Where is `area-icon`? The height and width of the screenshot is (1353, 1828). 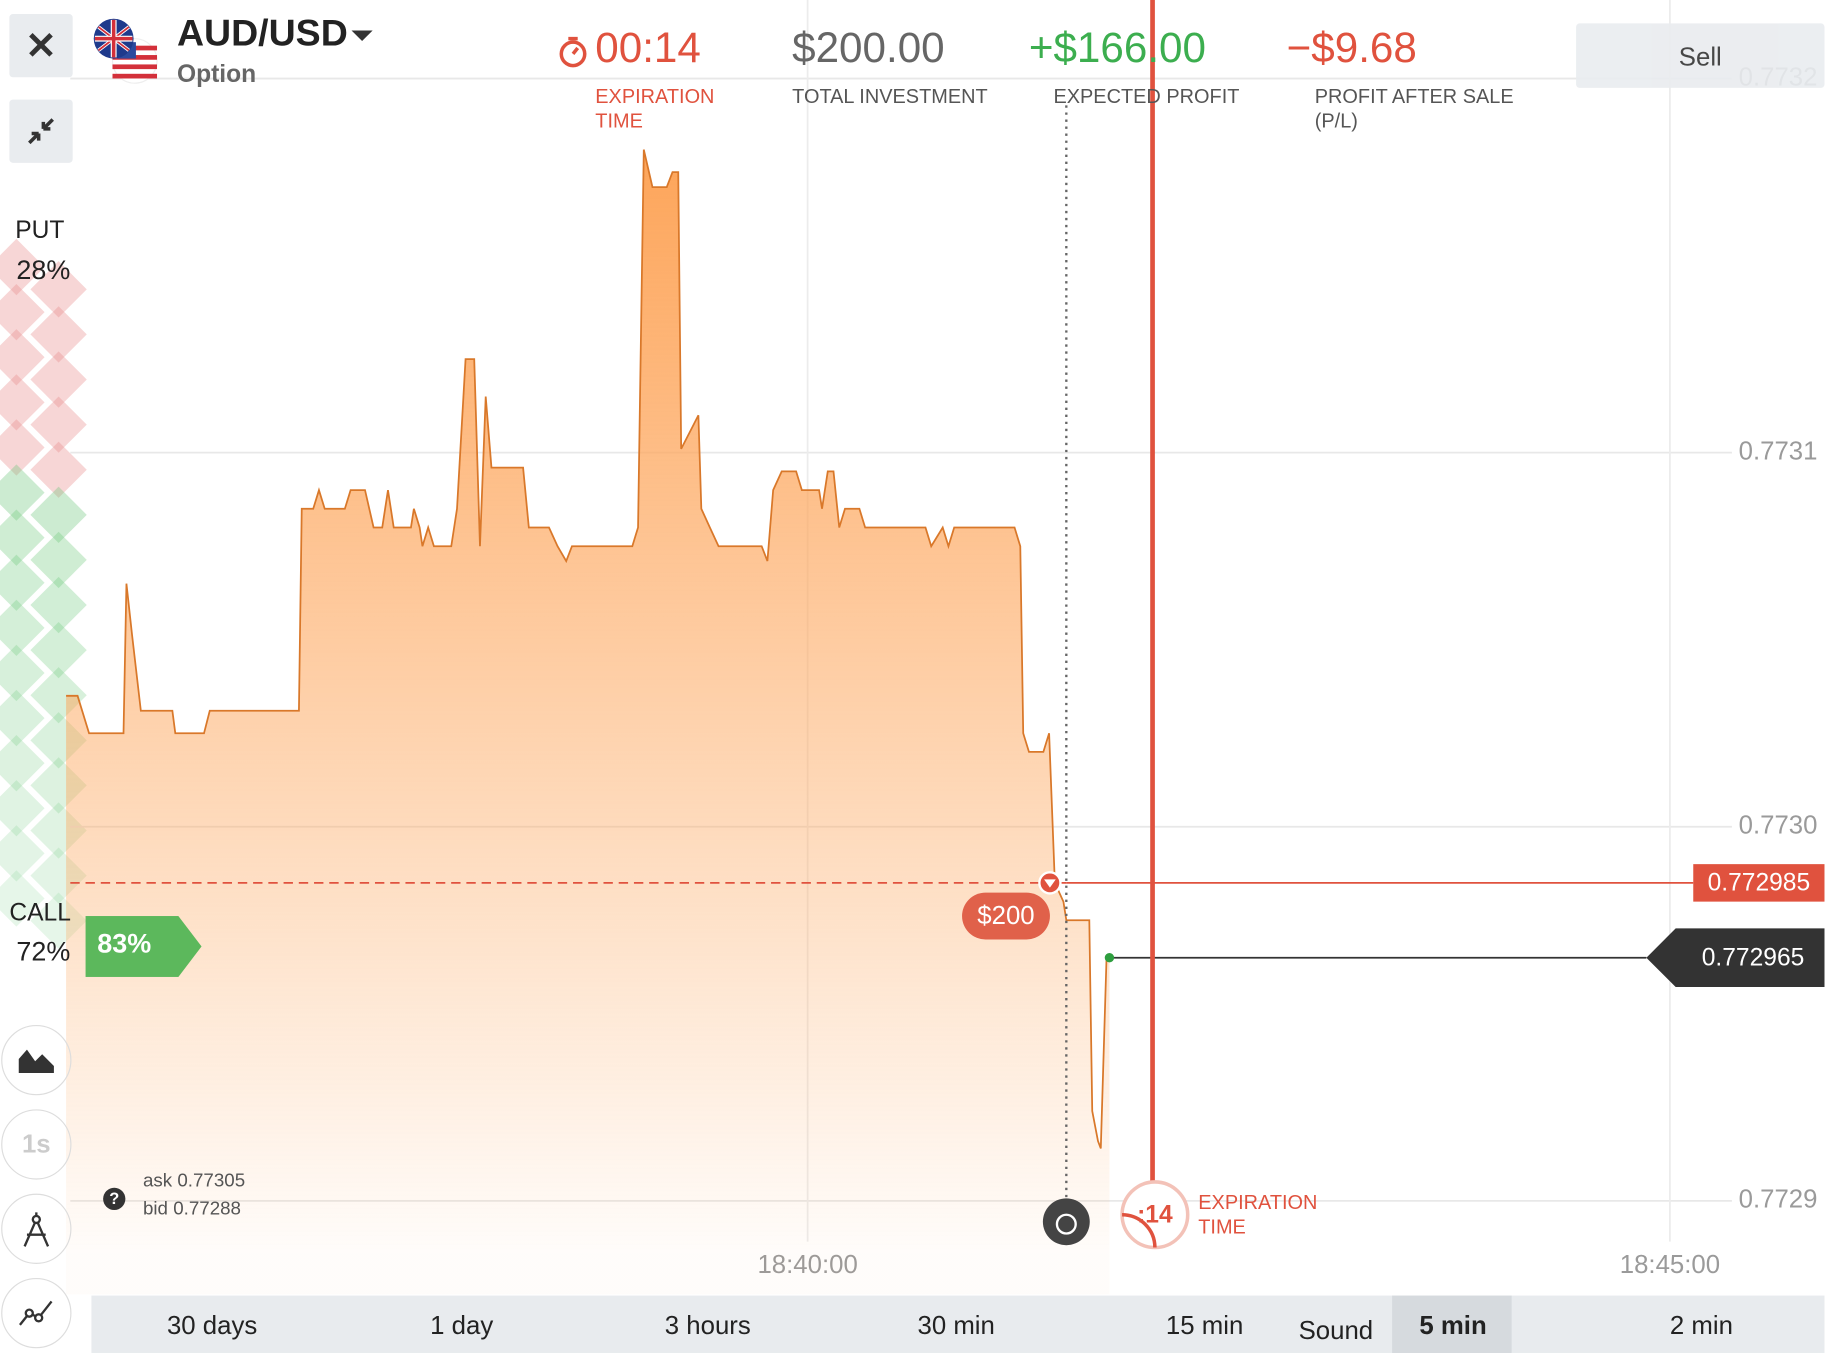
area-icon is located at coordinates (36, 1061).